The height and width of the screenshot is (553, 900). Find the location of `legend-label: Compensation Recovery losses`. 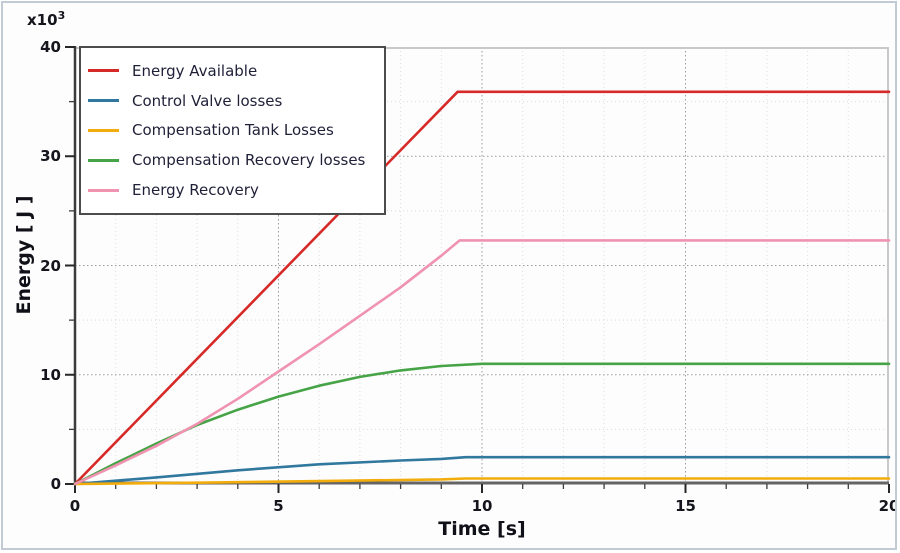

legend-label: Compensation Recovery losses is located at coordinates (249, 160).